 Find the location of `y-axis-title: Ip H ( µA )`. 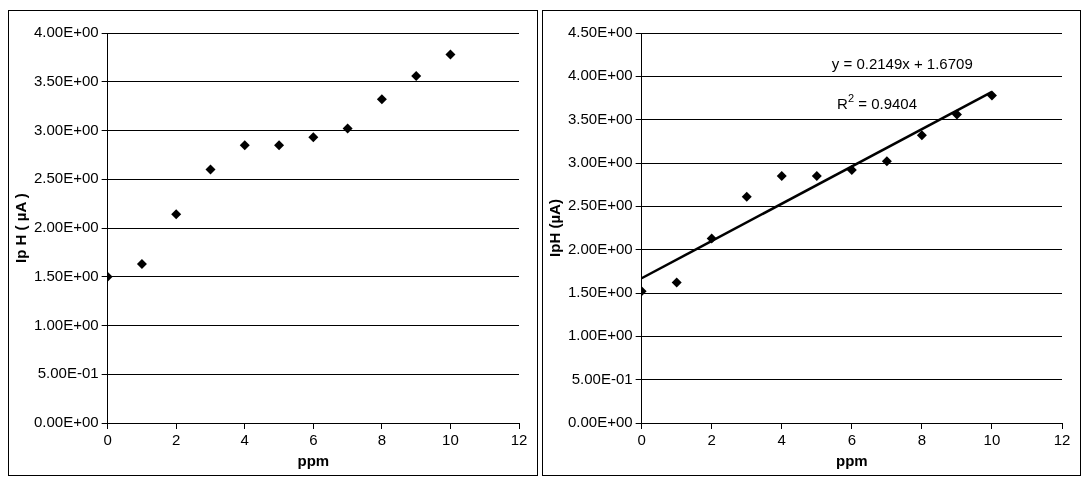

y-axis-title: Ip H ( µA ) is located at coordinates (21, 228).